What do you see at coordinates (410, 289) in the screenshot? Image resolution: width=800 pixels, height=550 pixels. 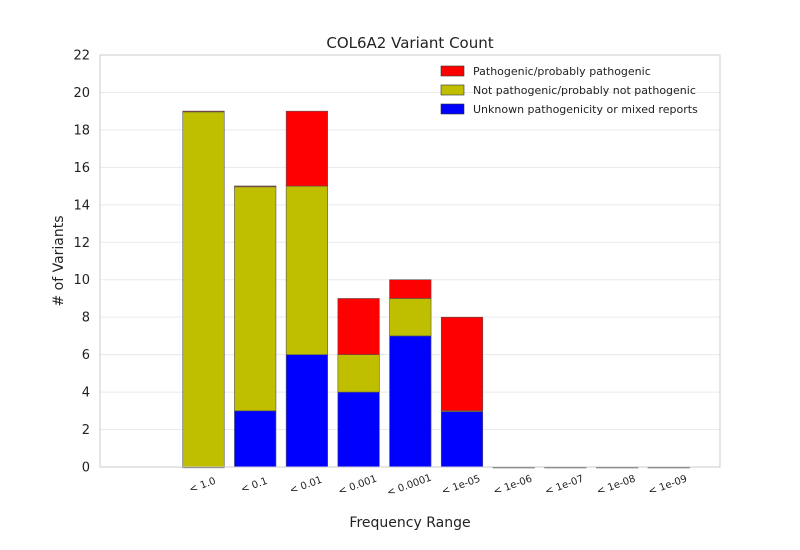 I see `bar-00001-series2` at bounding box center [410, 289].